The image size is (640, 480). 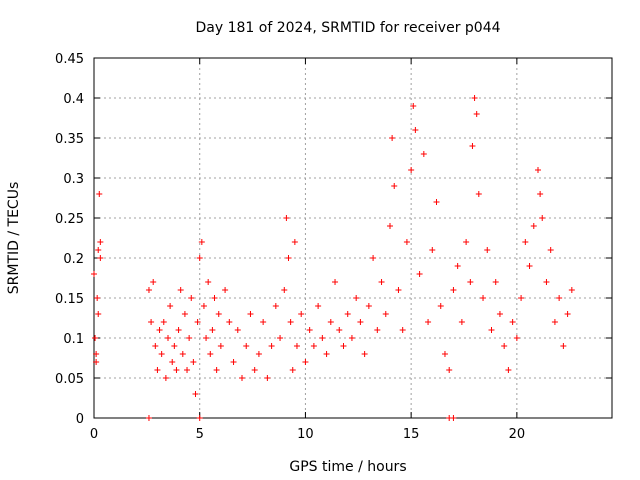 What do you see at coordinates (69, 59) in the screenshot?
I see `y-tick-label: 0.45` at bounding box center [69, 59].